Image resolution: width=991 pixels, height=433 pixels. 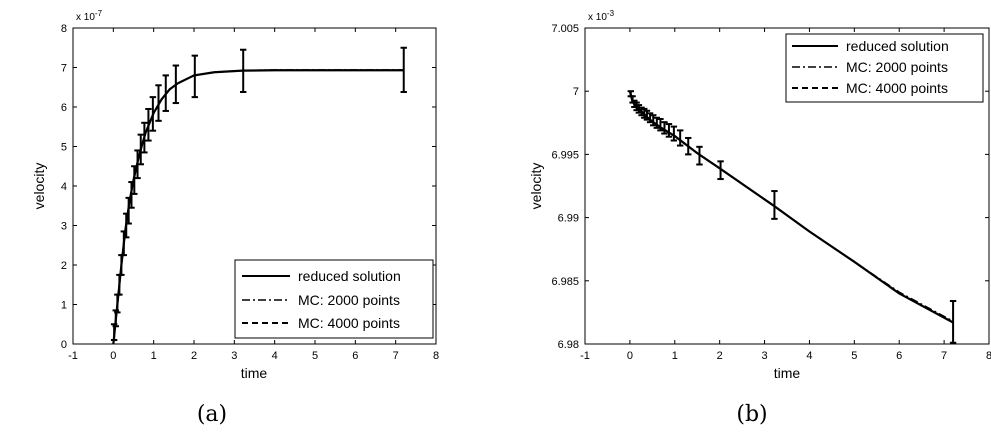 What do you see at coordinates (630, 356) in the screenshot?
I see `chart-b-xtick-label: 0` at bounding box center [630, 356].